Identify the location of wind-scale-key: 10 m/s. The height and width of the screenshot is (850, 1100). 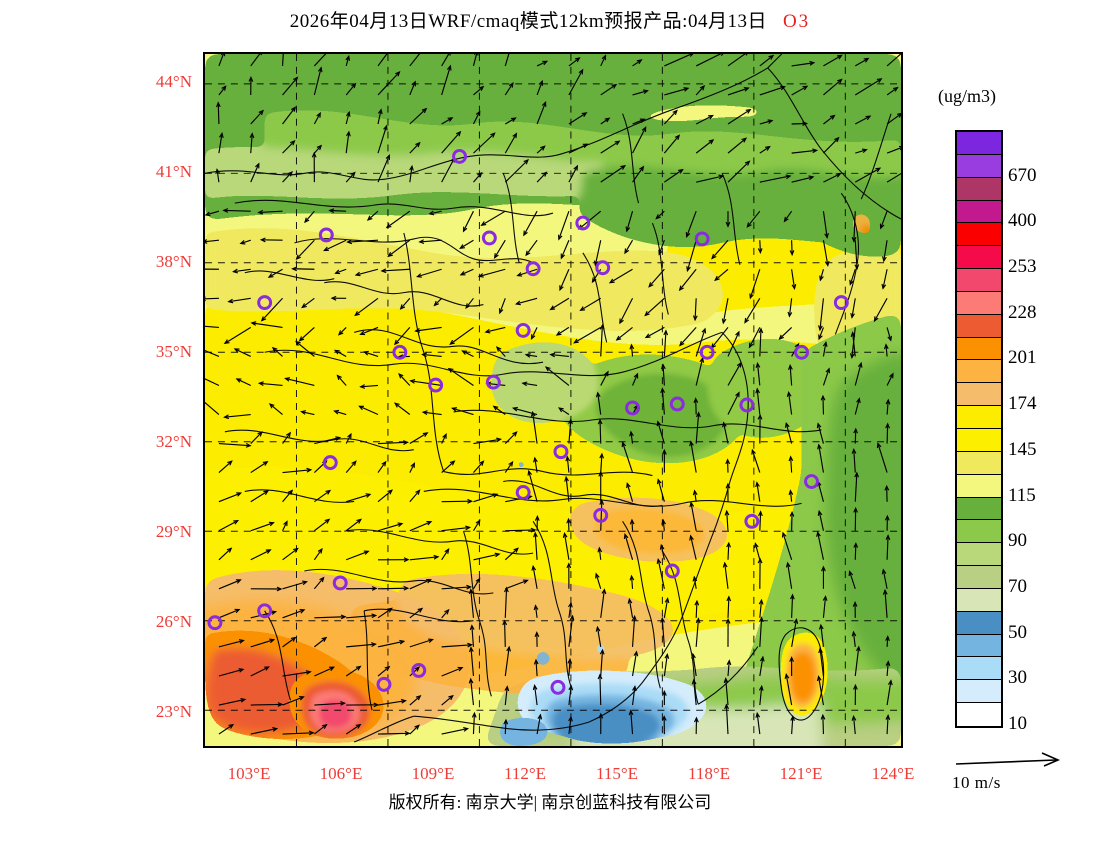
(1022, 772).